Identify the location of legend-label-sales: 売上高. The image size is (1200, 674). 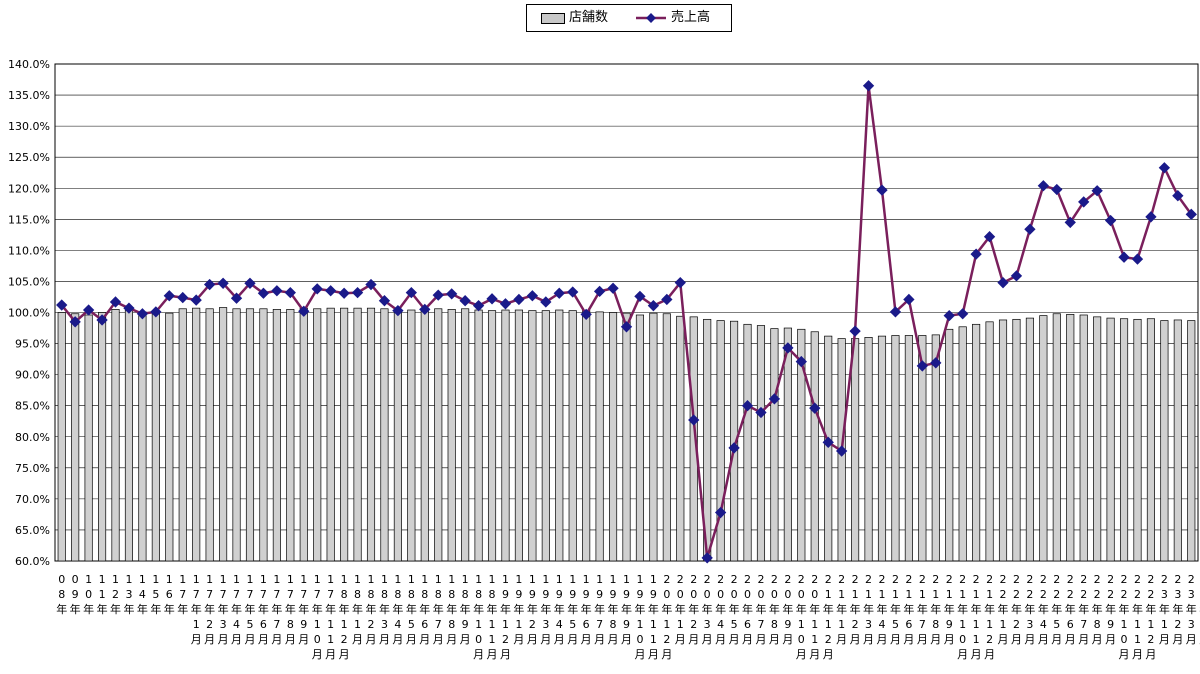
(691, 17).